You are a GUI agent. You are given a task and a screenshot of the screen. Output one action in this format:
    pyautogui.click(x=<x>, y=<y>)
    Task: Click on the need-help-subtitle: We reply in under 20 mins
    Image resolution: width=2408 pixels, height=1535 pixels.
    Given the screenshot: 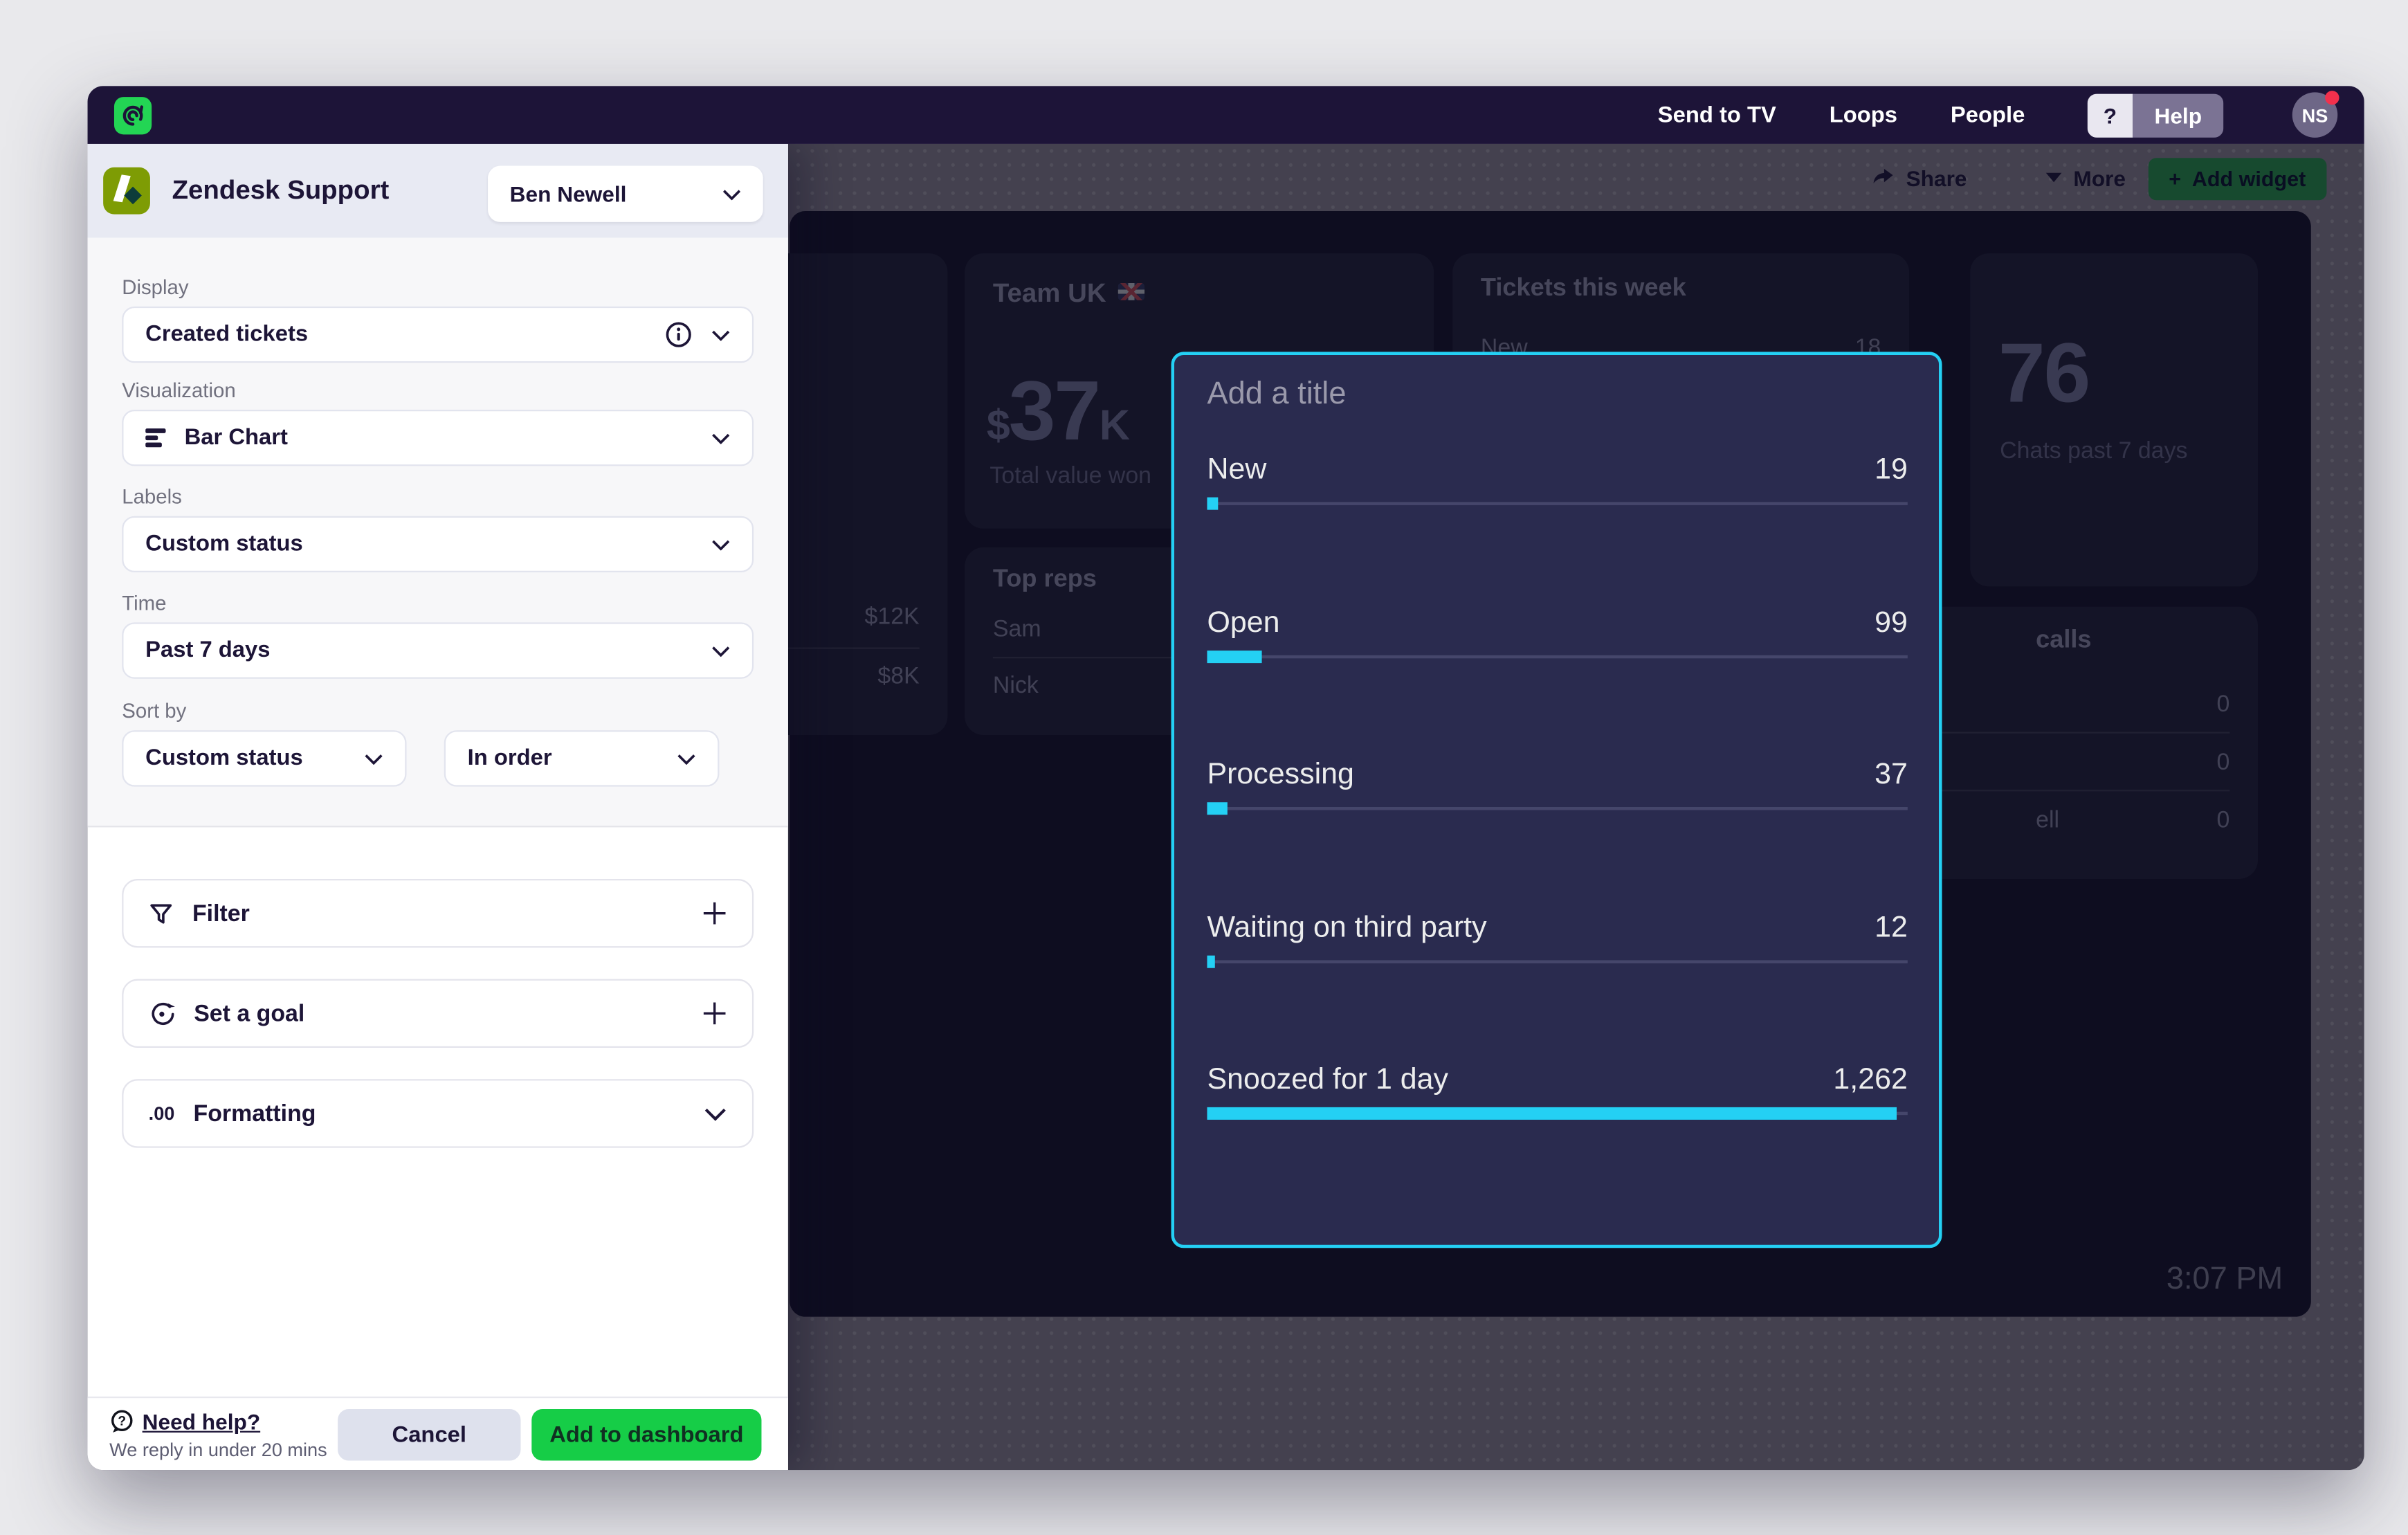 What is the action you would take?
    pyautogui.click(x=218, y=1450)
    